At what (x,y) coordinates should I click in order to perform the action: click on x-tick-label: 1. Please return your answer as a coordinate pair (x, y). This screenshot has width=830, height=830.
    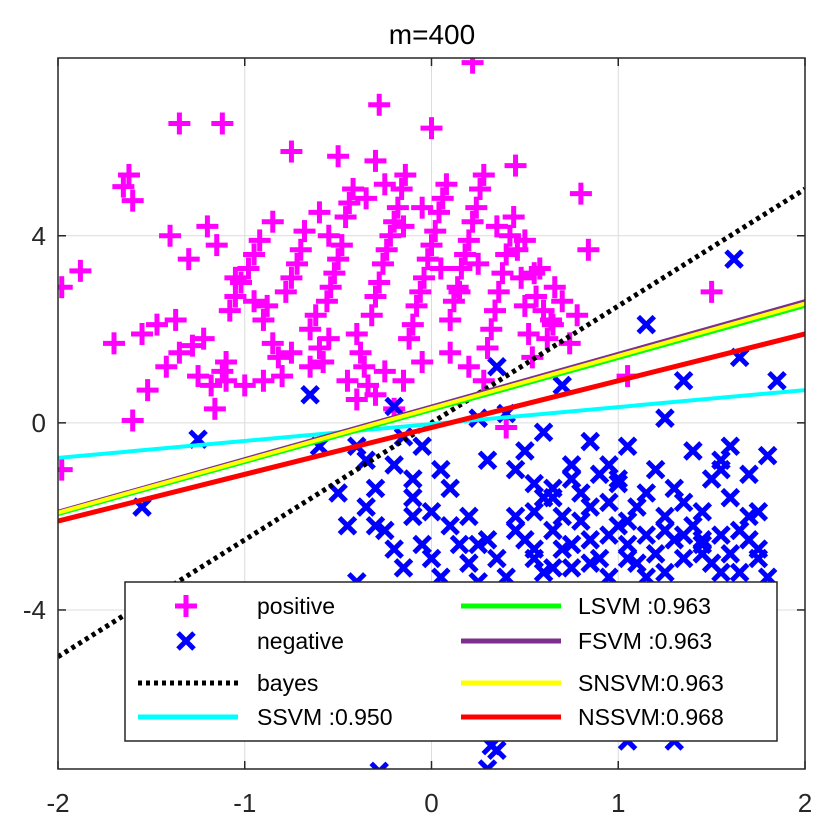
    Looking at the image, I should click on (618, 803).